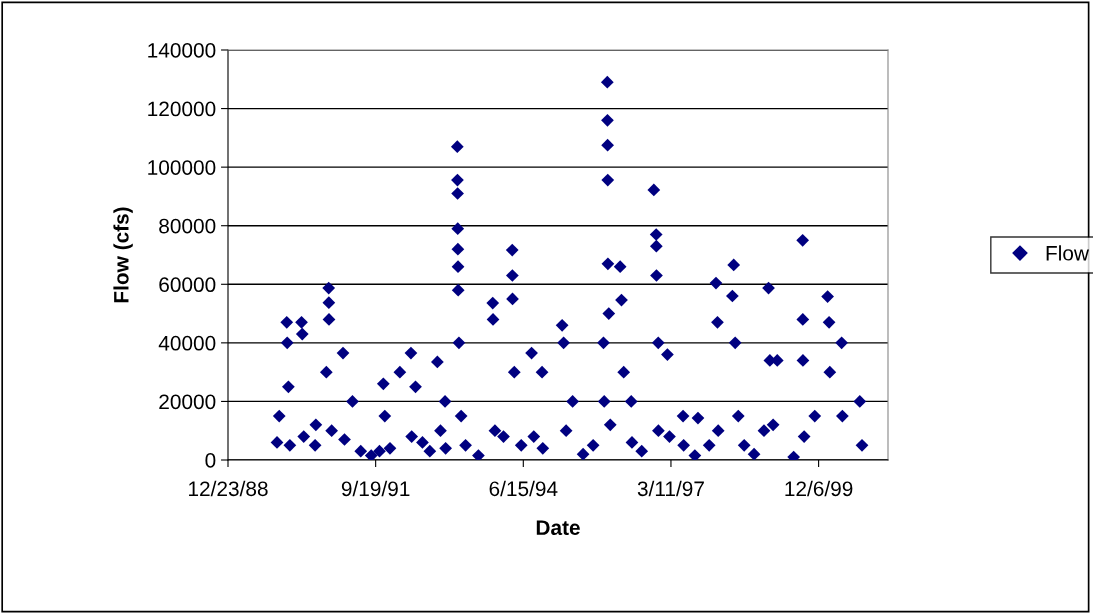  What do you see at coordinates (182, 109) in the screenshot?
I see `y-tick-label: 120000` at bounding box center [182, 109].